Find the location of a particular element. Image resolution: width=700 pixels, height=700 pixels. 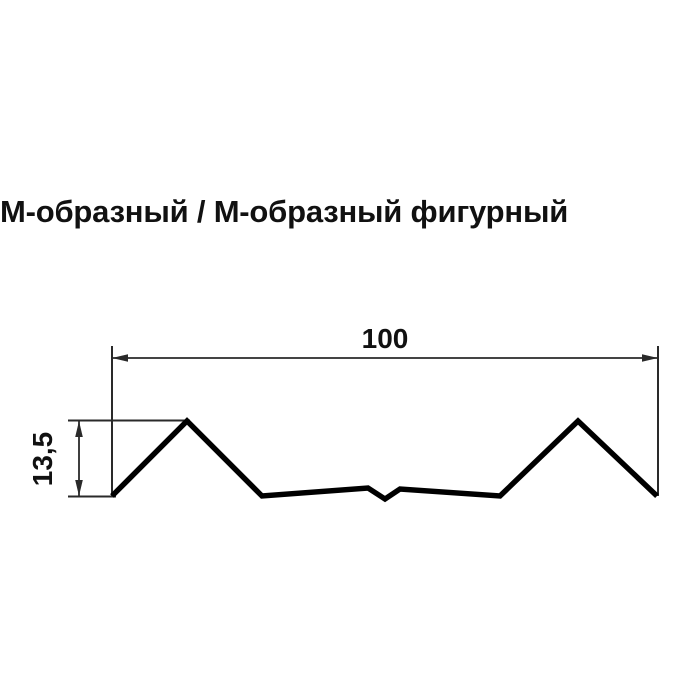

width-dimension-label: 100 is located at coordinates (385, 338).